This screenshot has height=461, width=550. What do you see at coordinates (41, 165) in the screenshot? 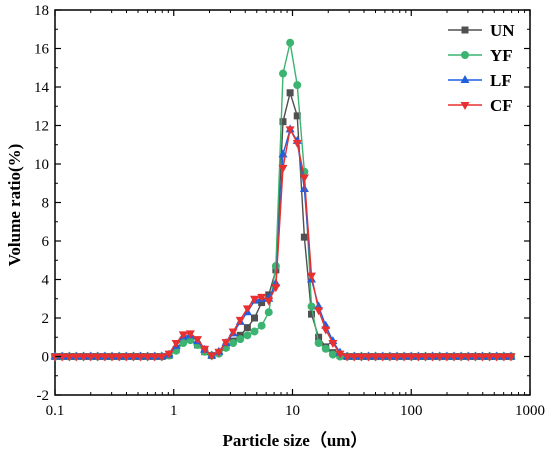
I see `y-tick-label: 10` at bounding box center [41, 165].